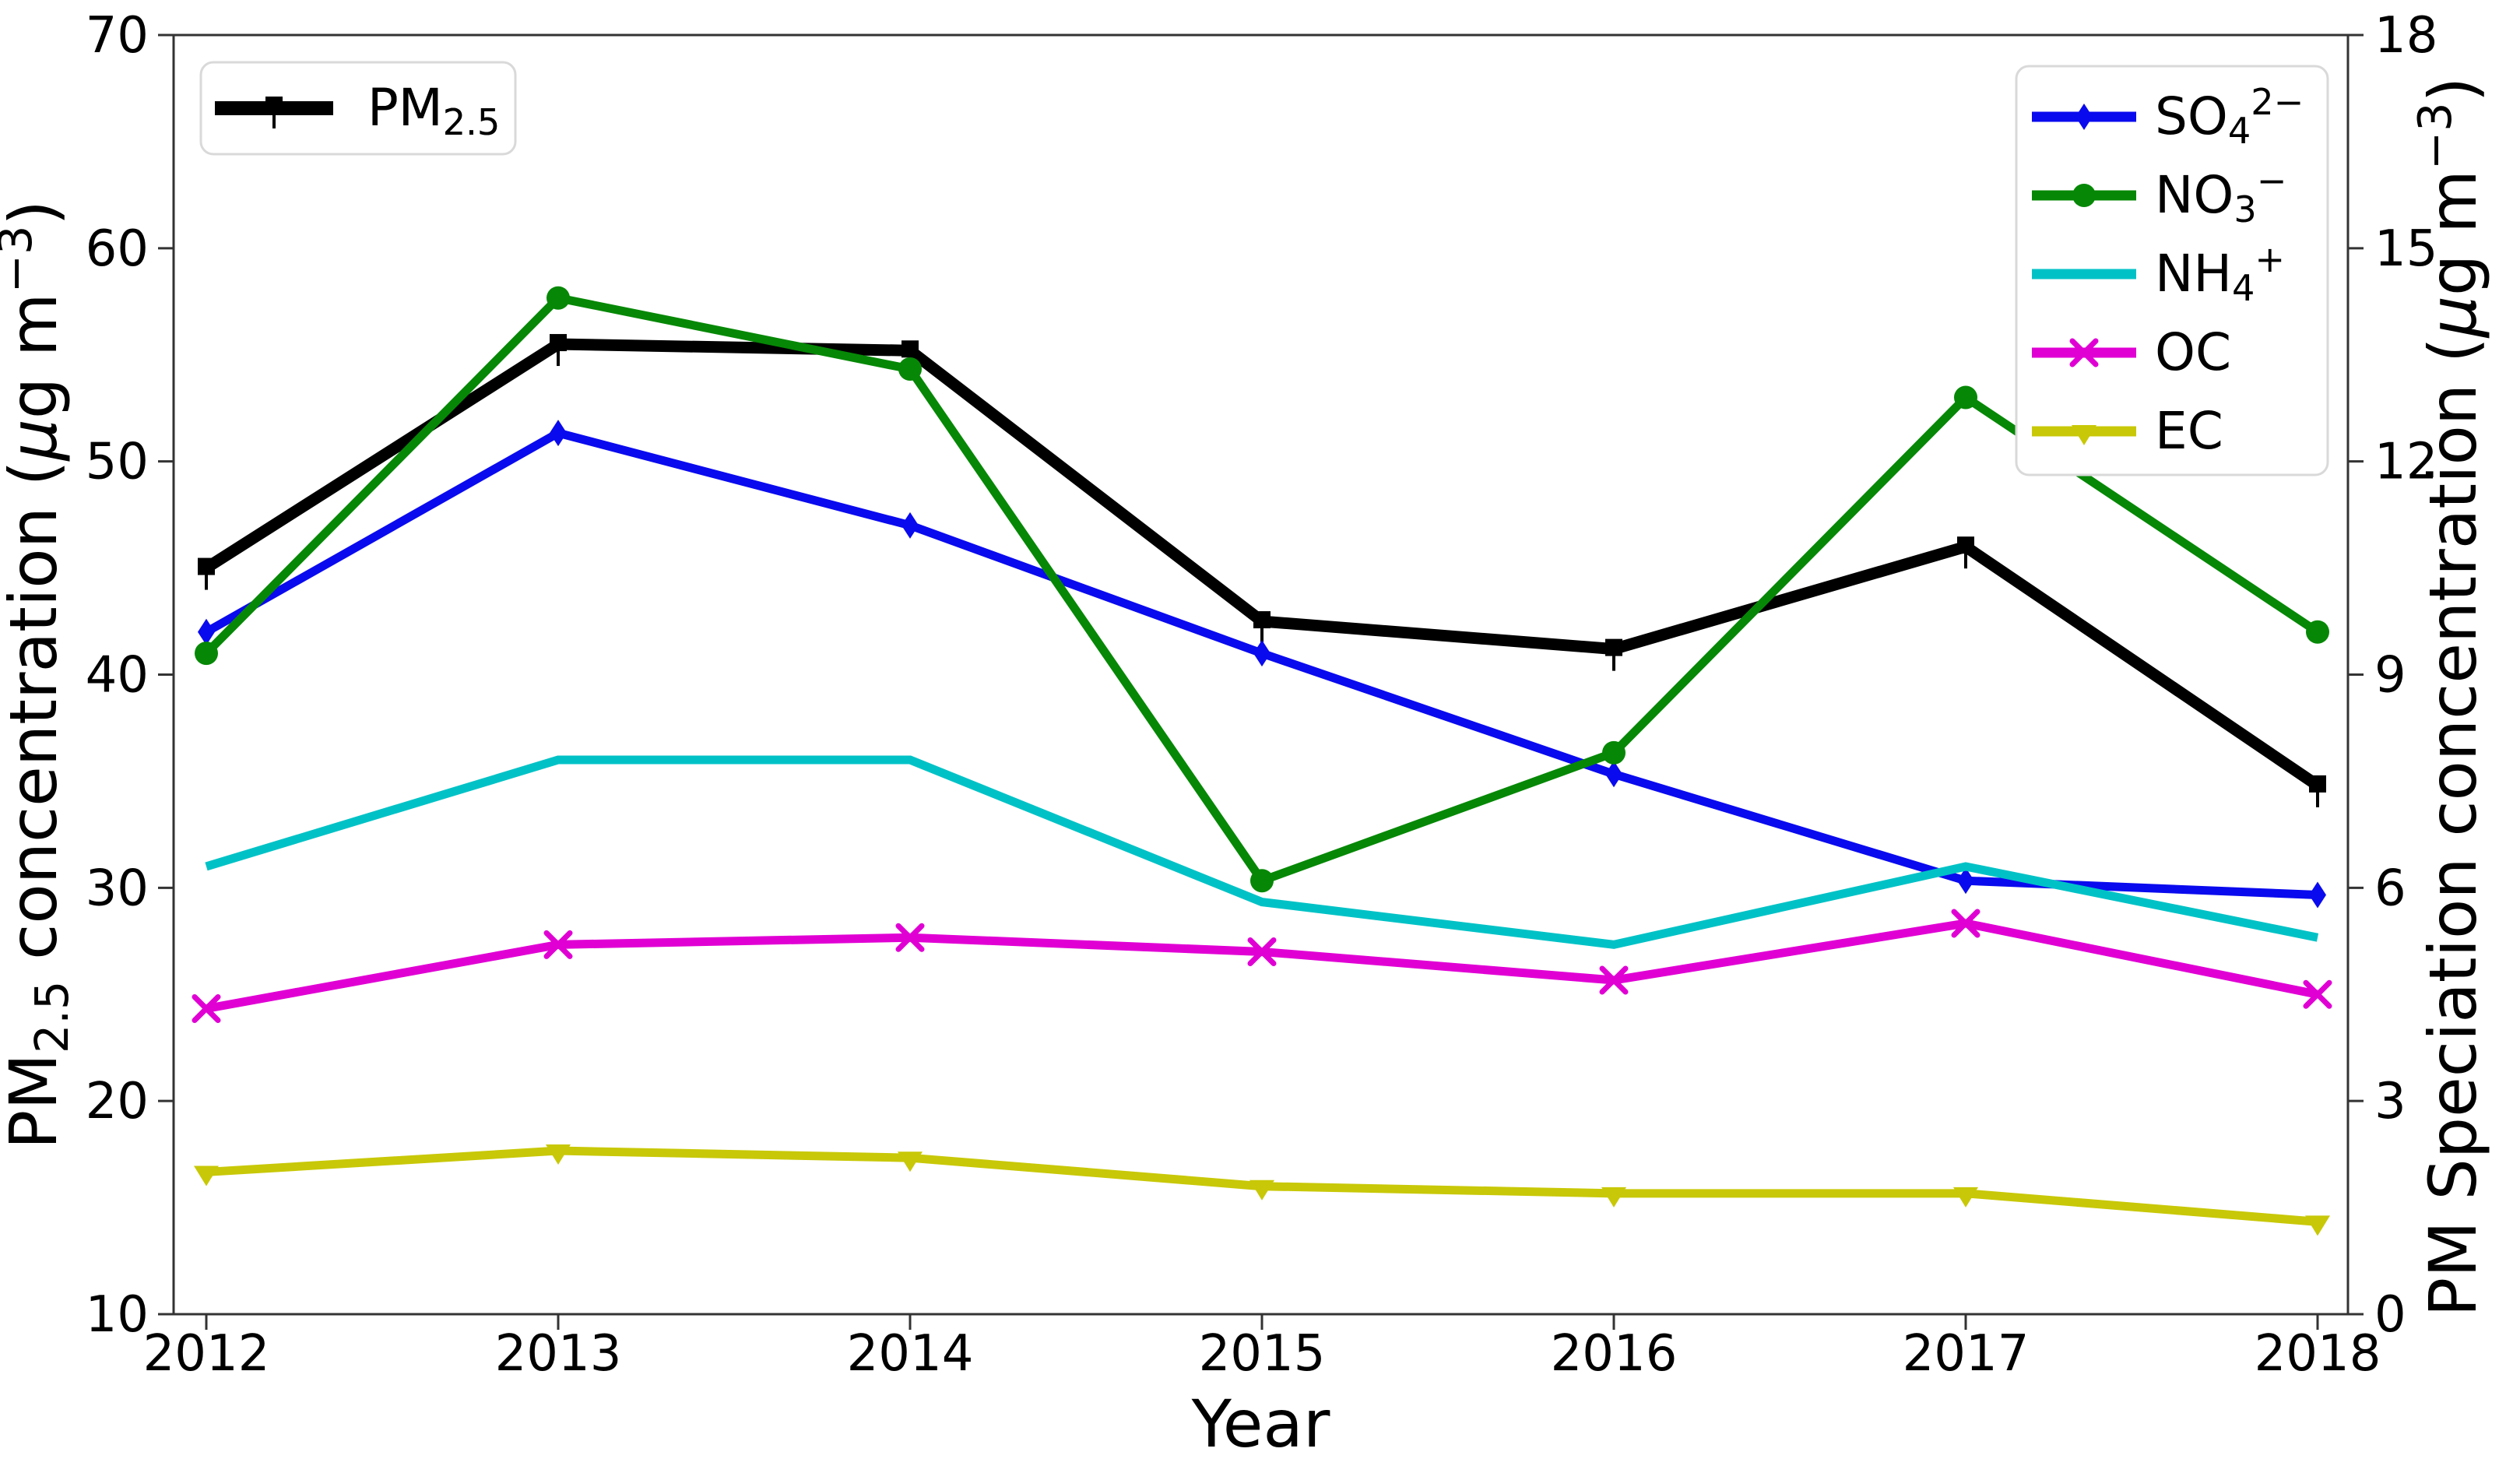  I want to click on left-tick-label-70: 70, so click(117, 36).